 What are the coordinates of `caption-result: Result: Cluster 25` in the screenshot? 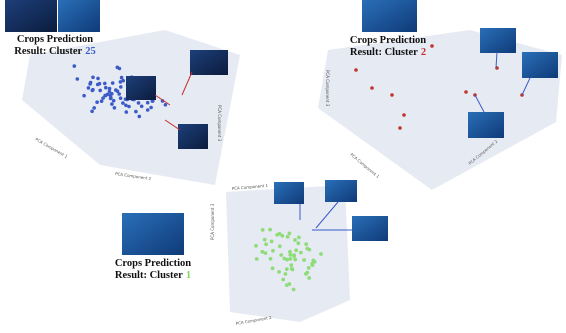 It's located at (54, 51).